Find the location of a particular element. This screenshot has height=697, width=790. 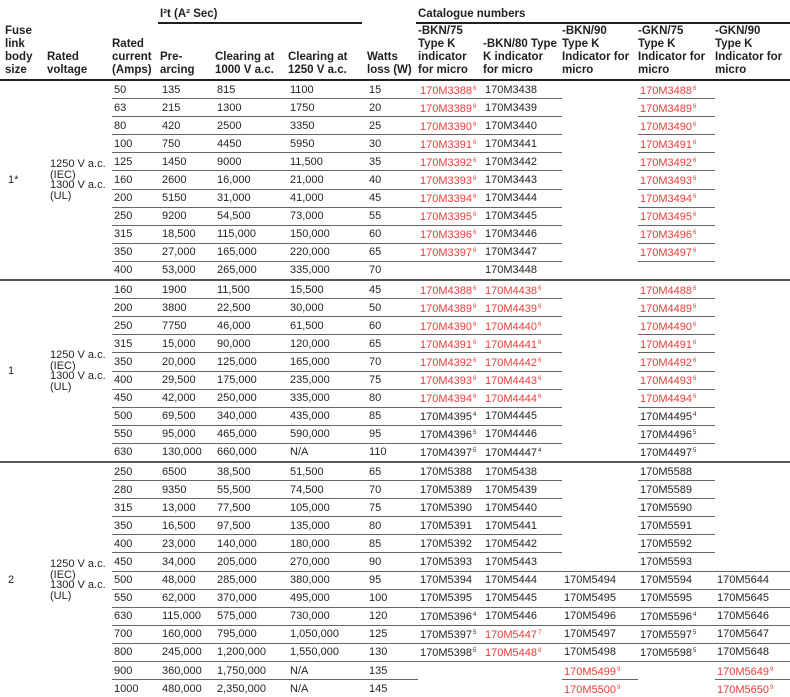

column-header: -GKN/75 Type K Indicator for micro is located at coordinates (672, 50).